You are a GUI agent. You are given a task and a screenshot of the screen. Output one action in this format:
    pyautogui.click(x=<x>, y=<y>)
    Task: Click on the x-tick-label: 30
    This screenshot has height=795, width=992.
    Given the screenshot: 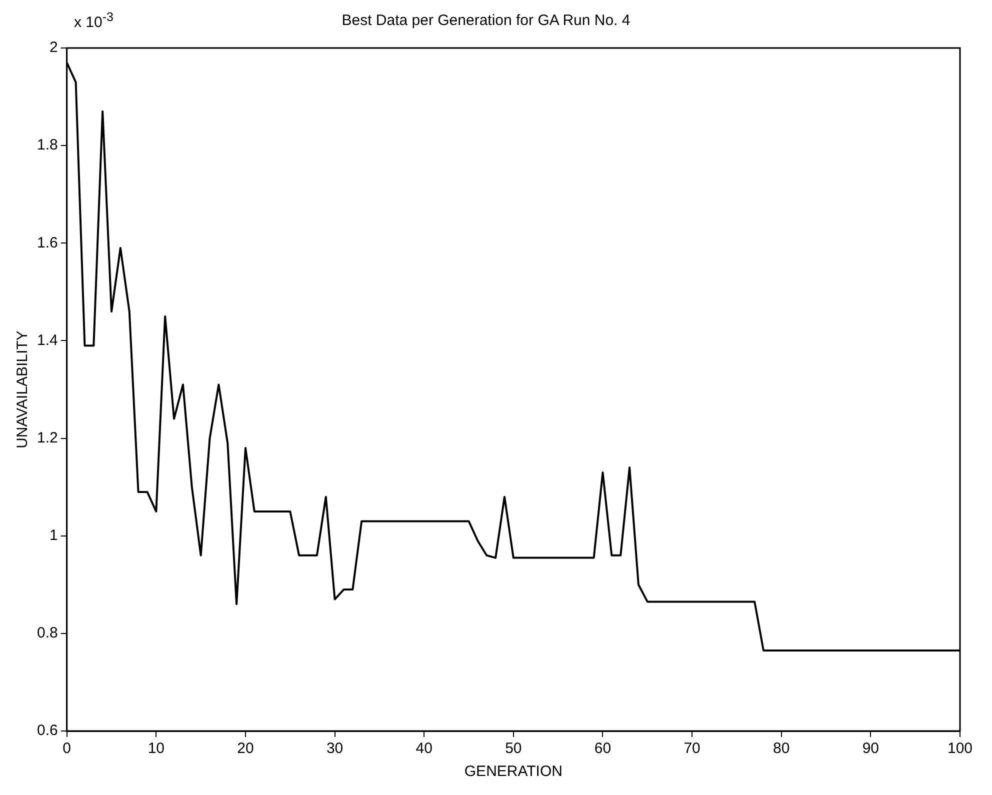 What is the action you would take?
    pyautogui.click(x=335, y=749)
    